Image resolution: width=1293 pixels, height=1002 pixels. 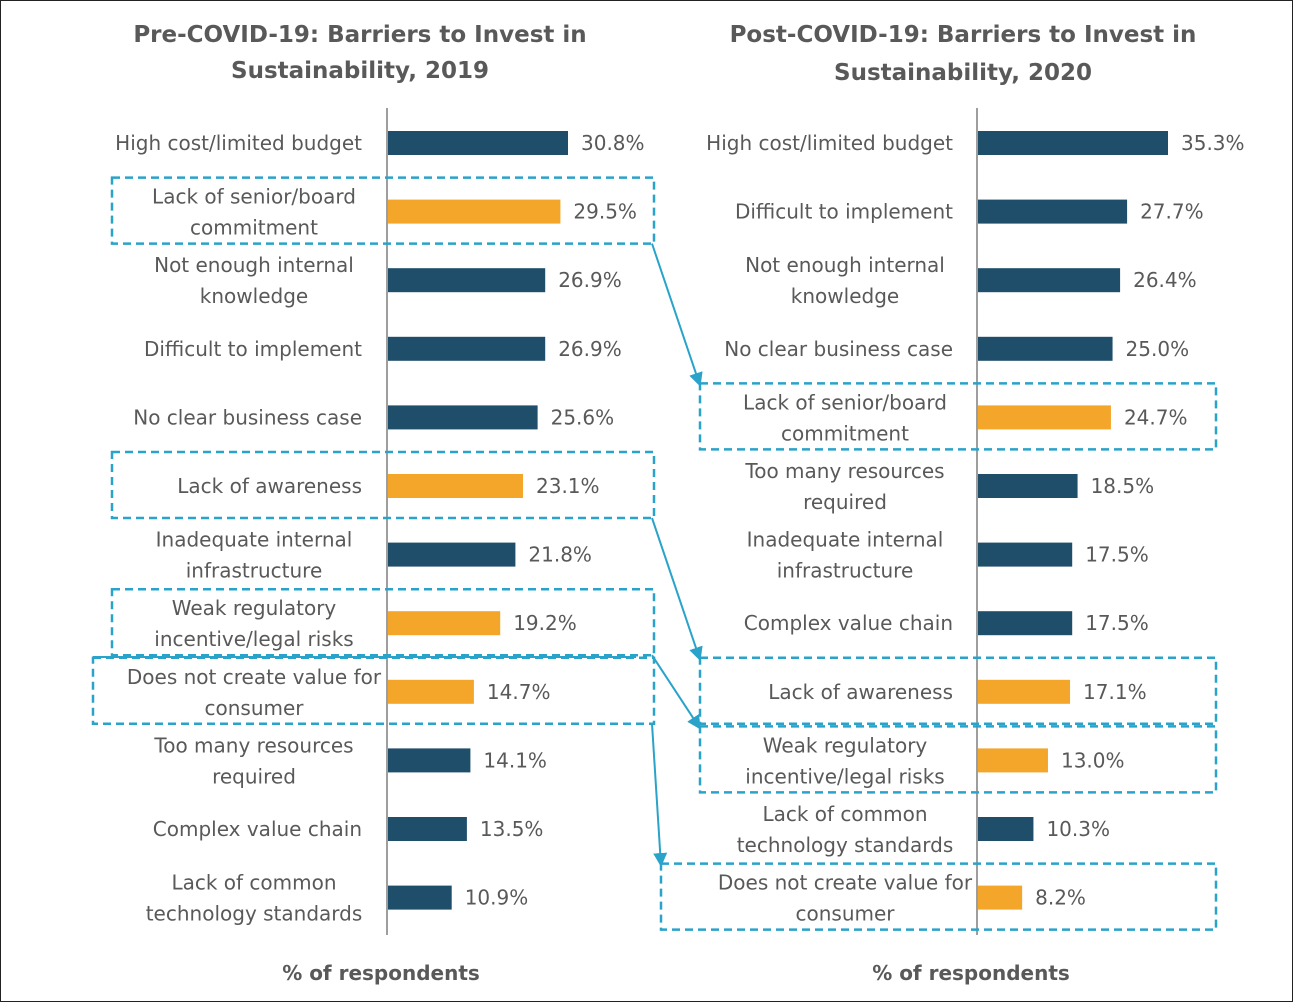 I want to click on data-label: 14.7%, so click(x=519, y=692).